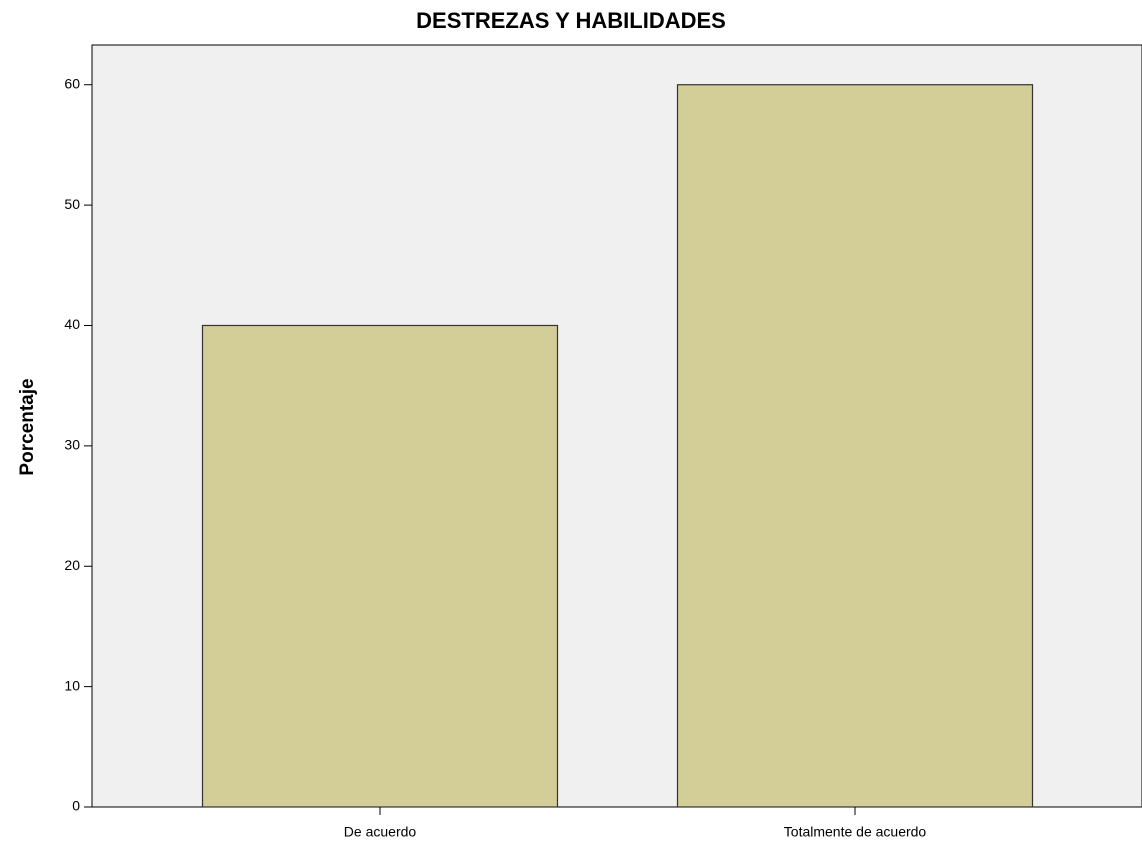  Describe the element at coordinates (571, 20) in the screenshot. I see `chart-title: DESTREZAS Y HABILIDADES` at that location.